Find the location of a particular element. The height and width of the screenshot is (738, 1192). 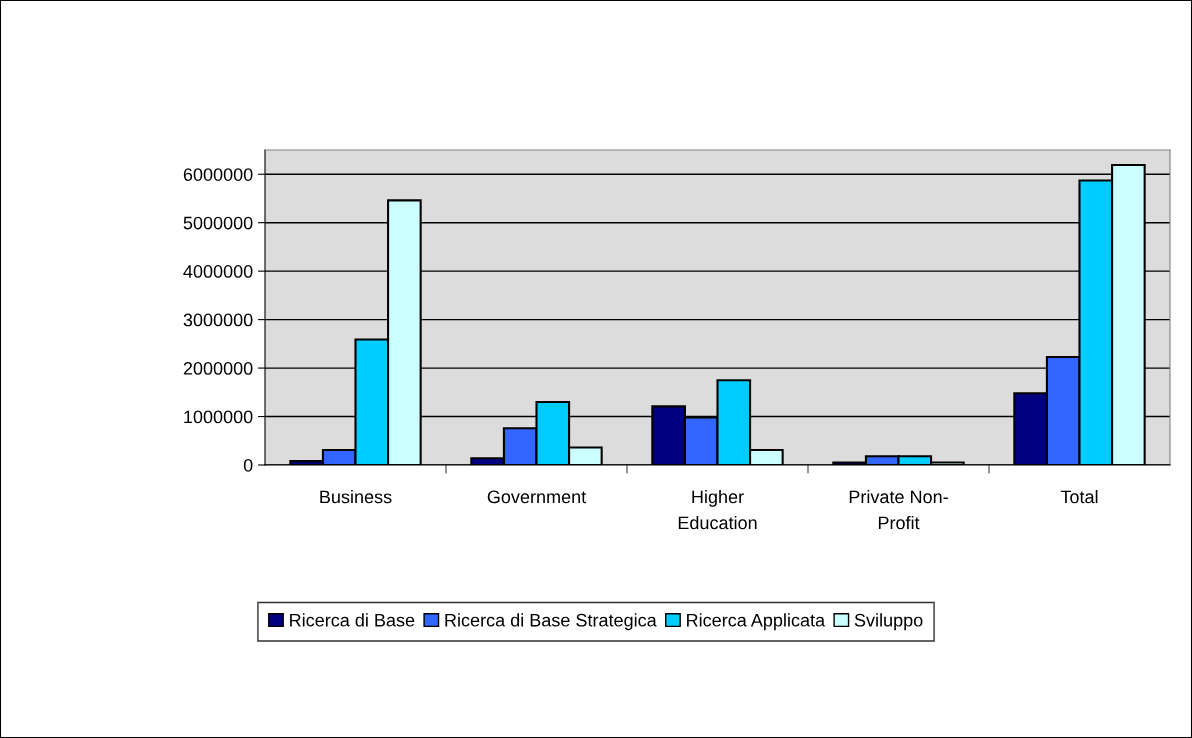

x-tick-label: Total is located at coordinates (1079, 497).